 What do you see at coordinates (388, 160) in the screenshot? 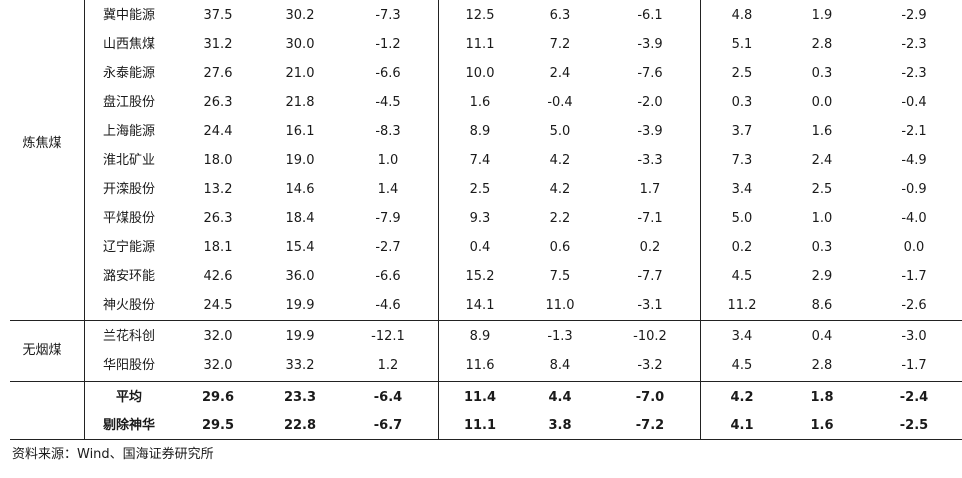
I see `value-cell: 1.0` at bounding box center [388, 160].